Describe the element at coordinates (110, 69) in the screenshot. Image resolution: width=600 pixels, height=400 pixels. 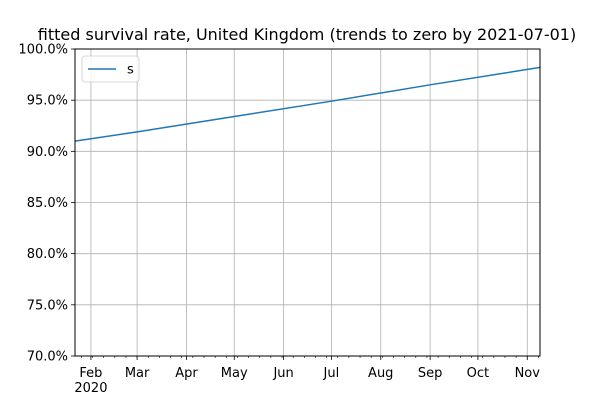
I see `legend: s` at that location.